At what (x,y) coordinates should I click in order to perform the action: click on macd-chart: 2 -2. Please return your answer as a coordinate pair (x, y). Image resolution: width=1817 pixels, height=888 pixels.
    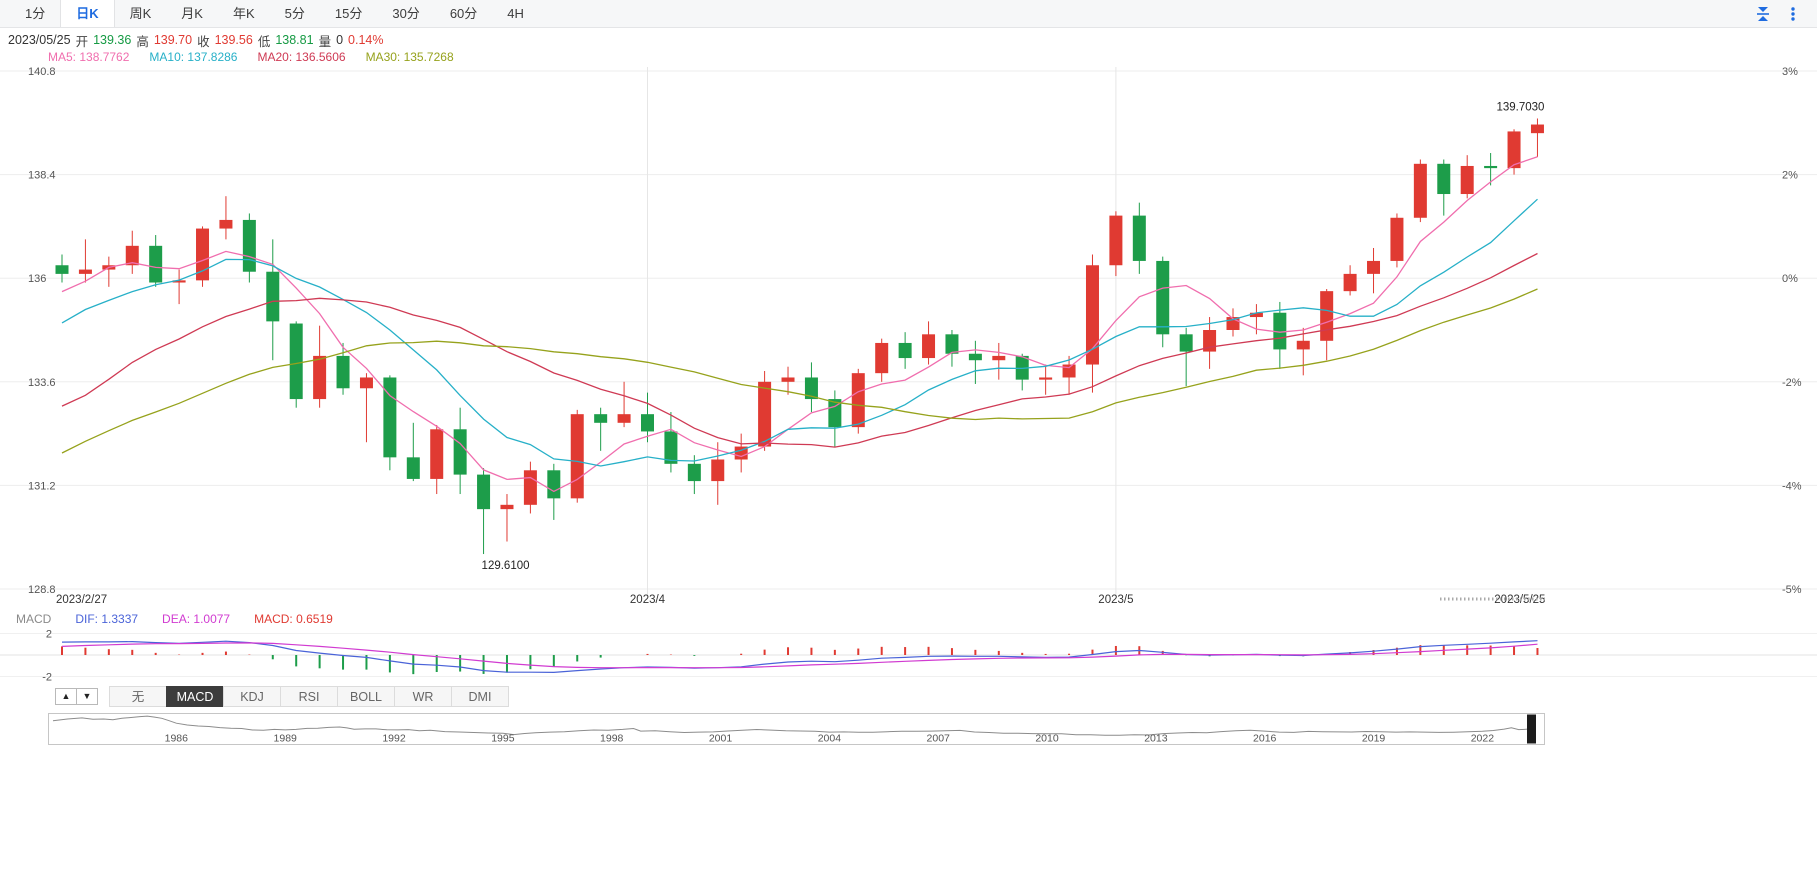
    Looking at the image, I should click on (908, 648).